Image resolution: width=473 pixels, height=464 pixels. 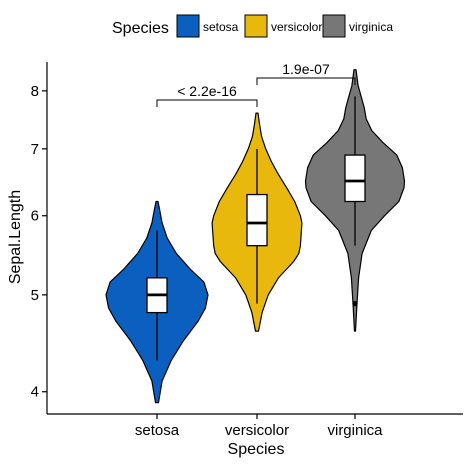 I want to click on legend-label-virginica: virginica, so click(x=371, y=27).